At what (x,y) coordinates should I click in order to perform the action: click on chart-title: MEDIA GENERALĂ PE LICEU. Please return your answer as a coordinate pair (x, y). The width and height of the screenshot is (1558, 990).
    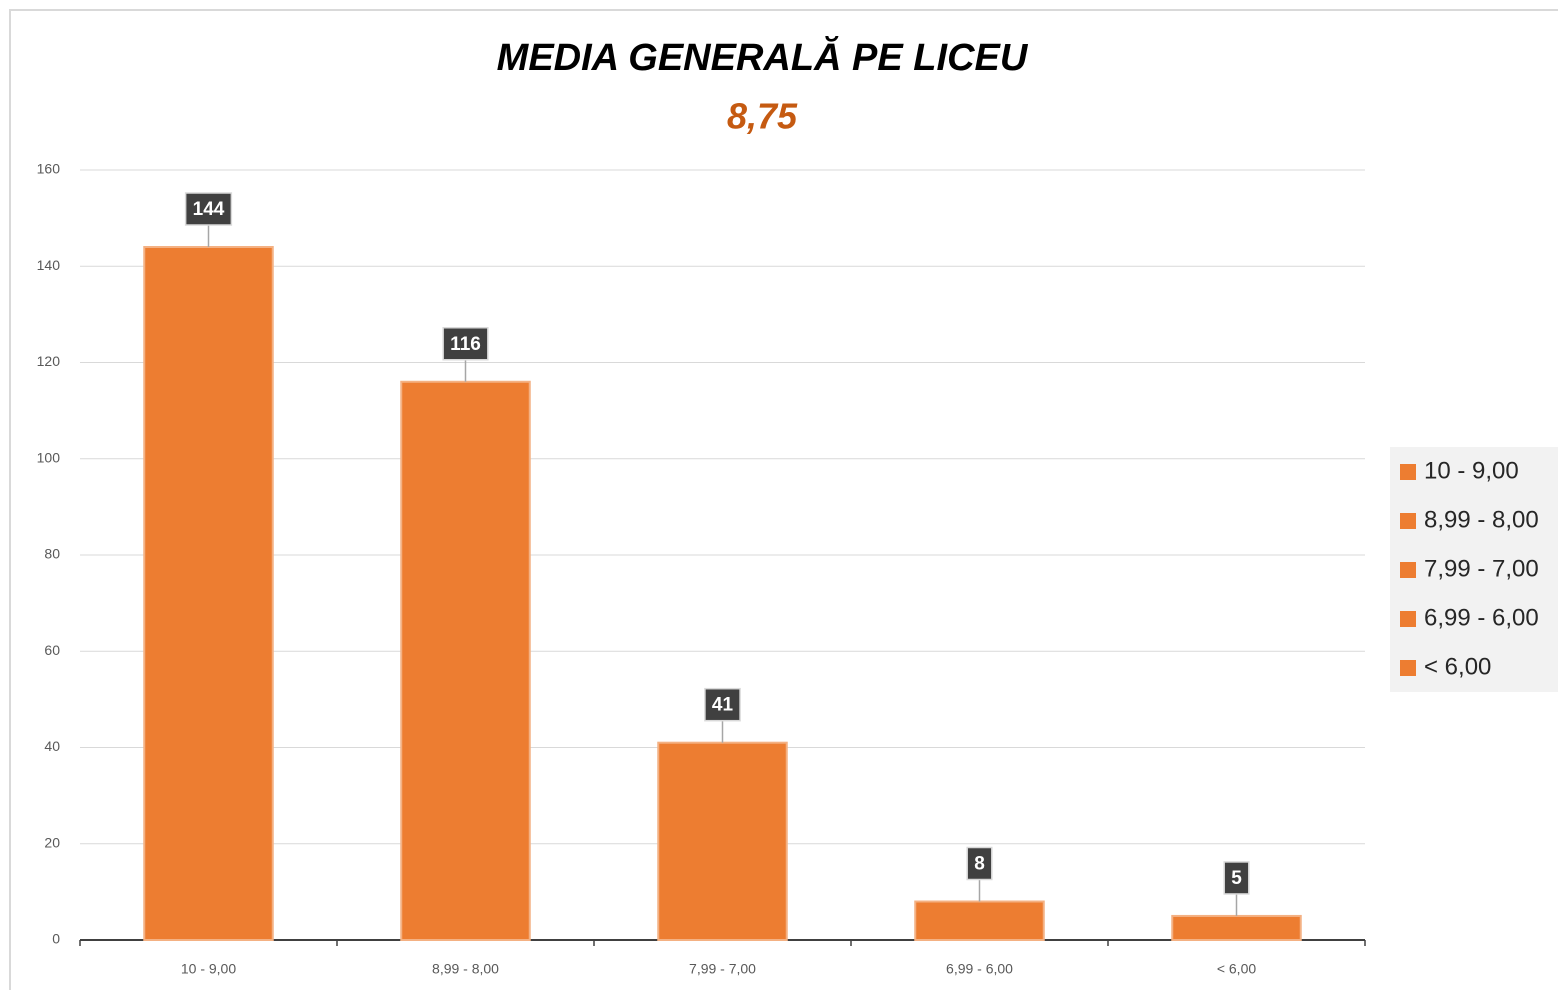
    Looking at the image, I should click on (763, 57).